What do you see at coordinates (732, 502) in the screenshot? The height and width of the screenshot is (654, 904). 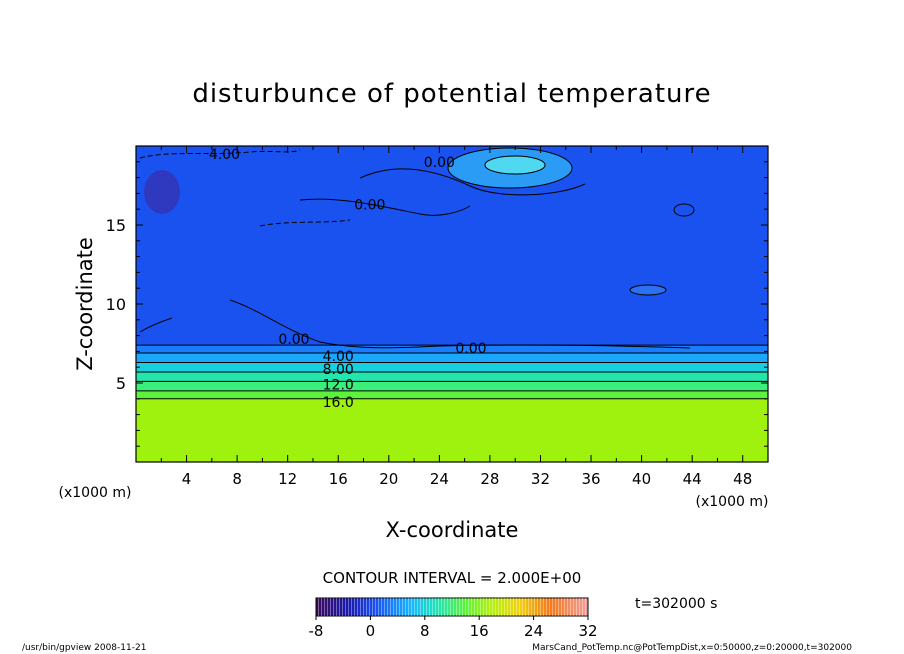 I see `x-unit-right: (x1000 m)` at bounding box center [732, 502].